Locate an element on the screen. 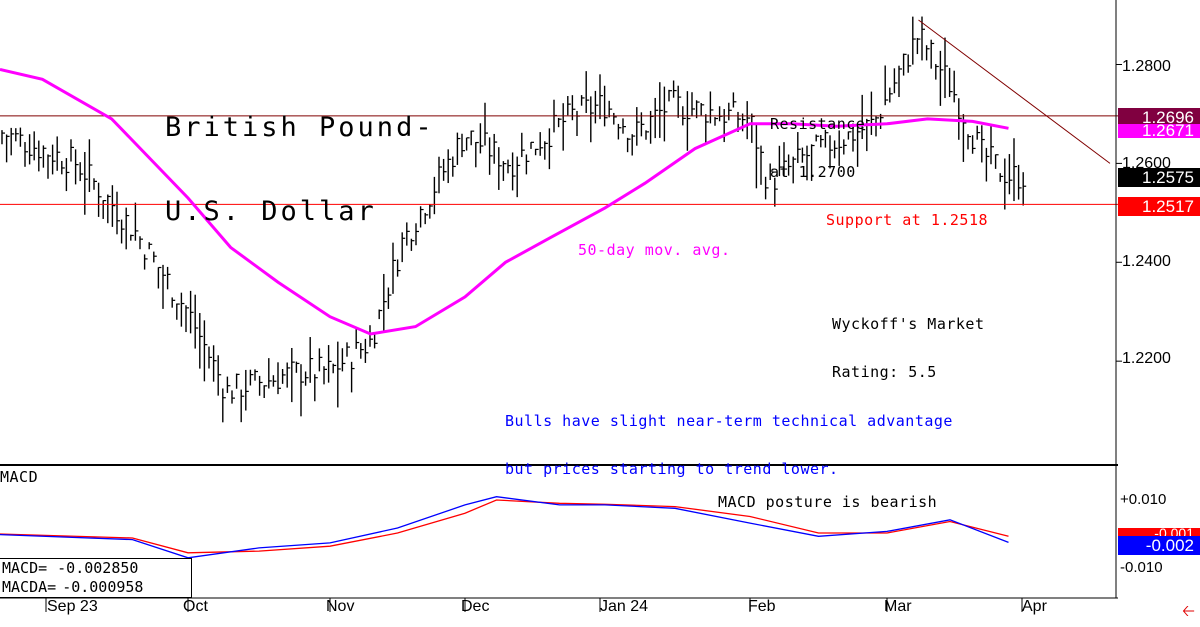 The height and width of the screenshot is (627, 1200). rating-annotation-line-2: Rating: 5.5 is located at coordinates (884, 372).